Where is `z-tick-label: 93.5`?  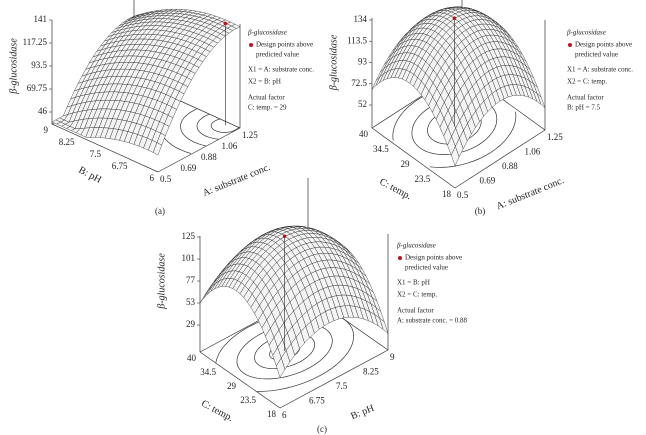 z-tick-label: 93.5 is located at coordinates (39, 65).